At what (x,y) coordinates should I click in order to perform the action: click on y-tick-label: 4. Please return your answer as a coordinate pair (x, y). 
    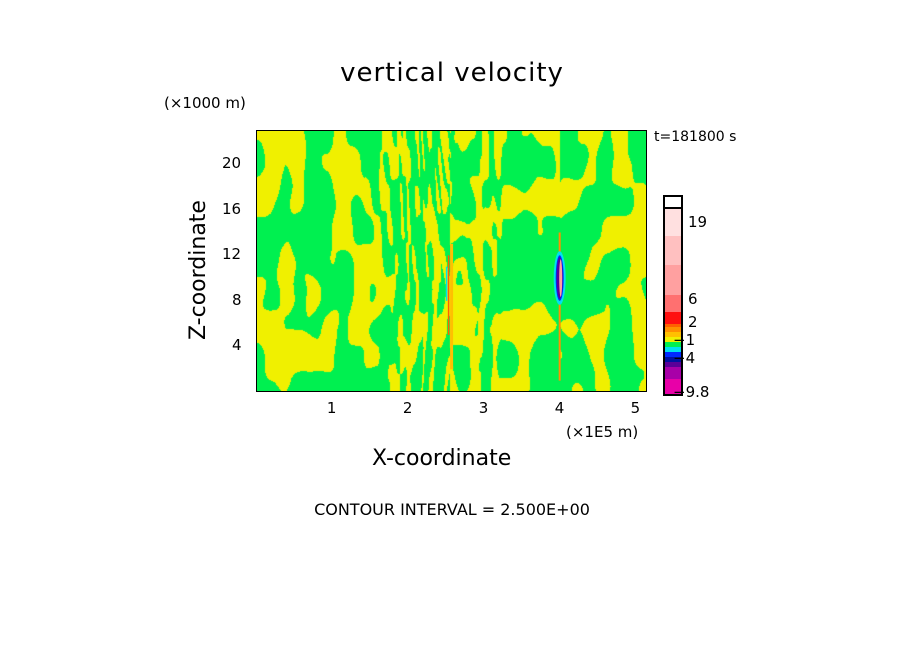
    Looking at the image, I should click on (237, 345).